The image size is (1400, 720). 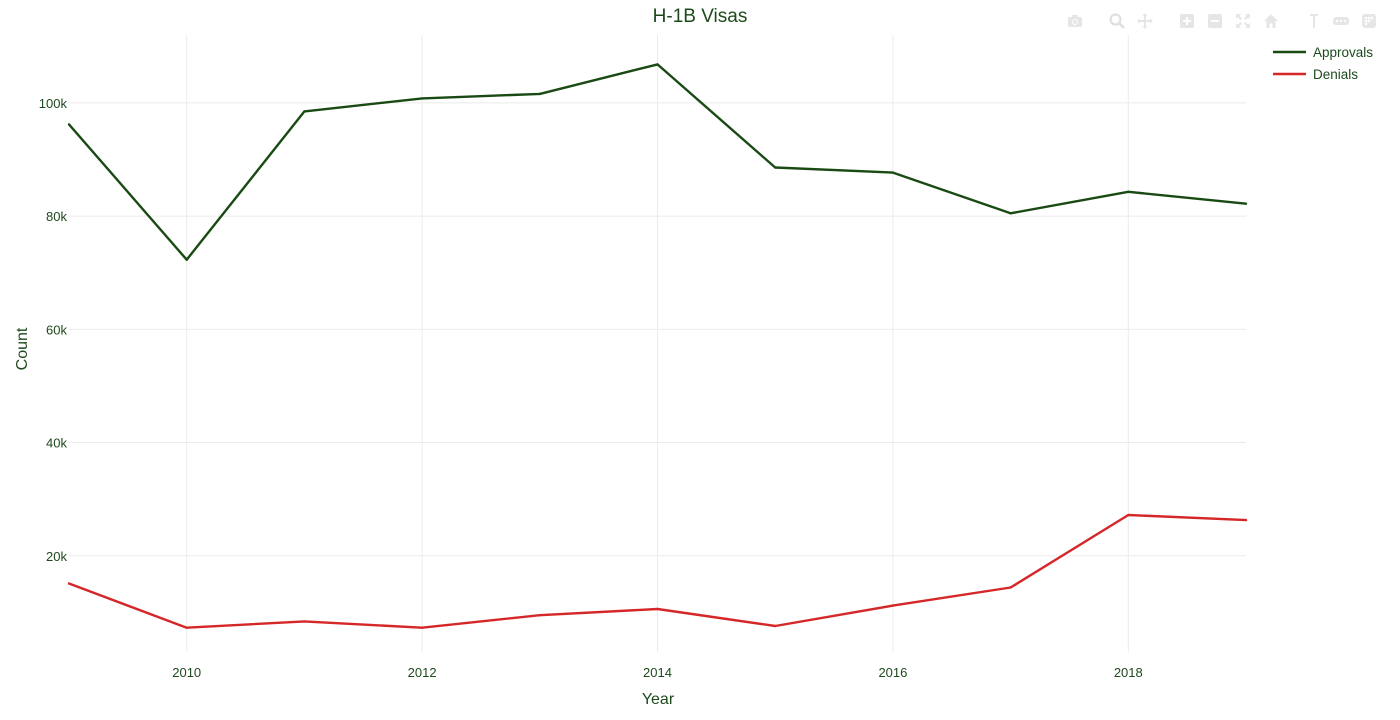 I want to click on x-tick-label: 2014, so click(x=657, y=672).